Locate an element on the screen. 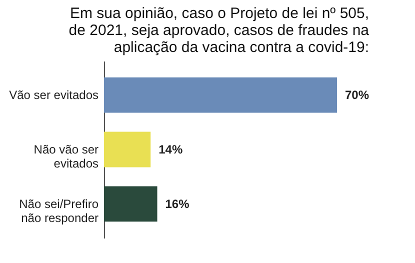 The width and height of the screenshot is (415, 263). data-label: 70% is located at coordinates (357, 95).